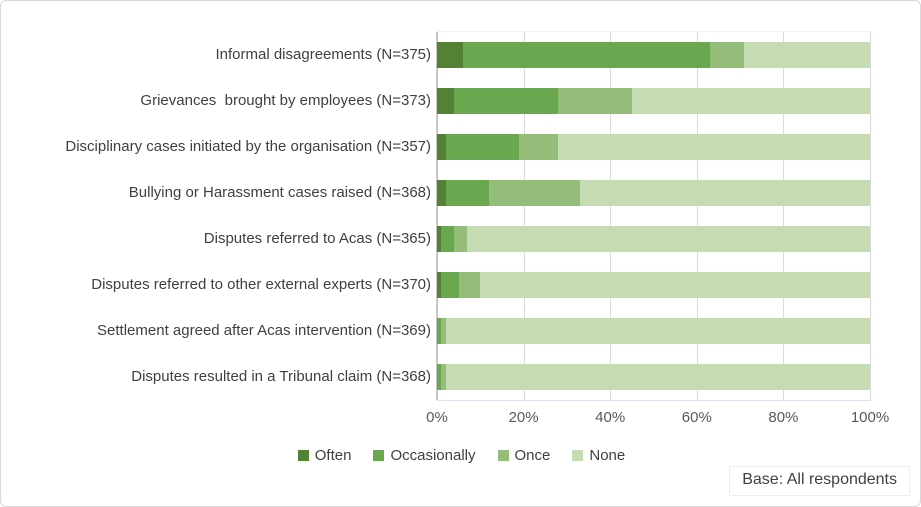  Describe the element at coordinates (317, 238) in the screenshot. I see `category-label: Disputes referred to Acas (N=365)` at that location.